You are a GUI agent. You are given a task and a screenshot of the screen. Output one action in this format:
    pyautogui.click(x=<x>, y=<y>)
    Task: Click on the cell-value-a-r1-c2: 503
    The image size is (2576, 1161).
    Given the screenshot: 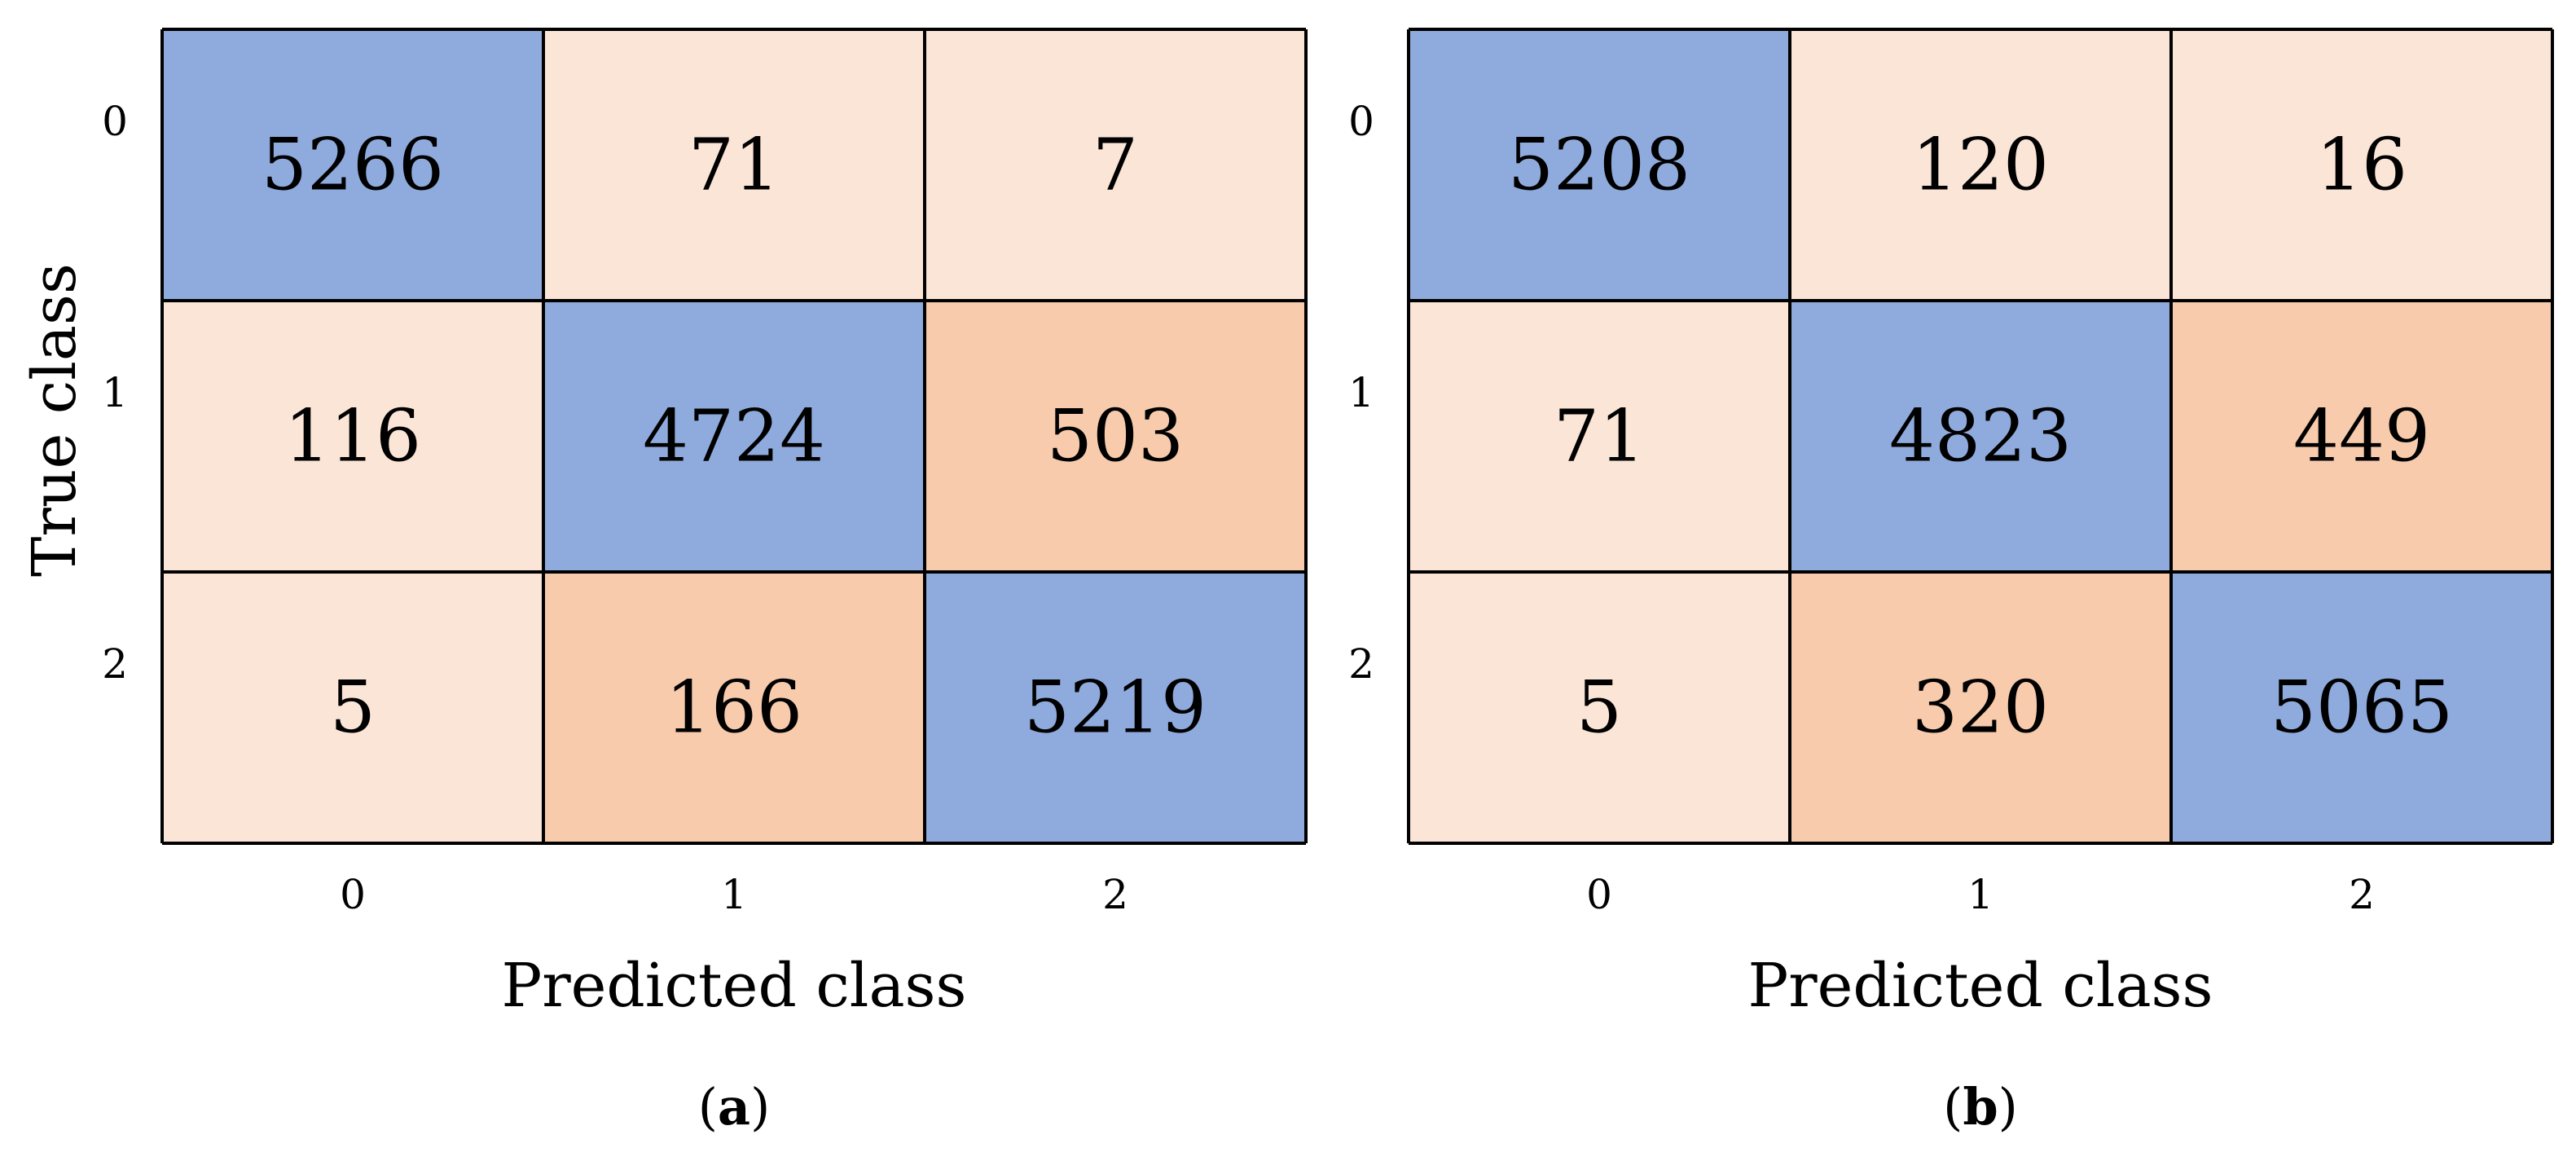 What is the action you would take?
    pyautogui.click(x=1115, y=436)
    